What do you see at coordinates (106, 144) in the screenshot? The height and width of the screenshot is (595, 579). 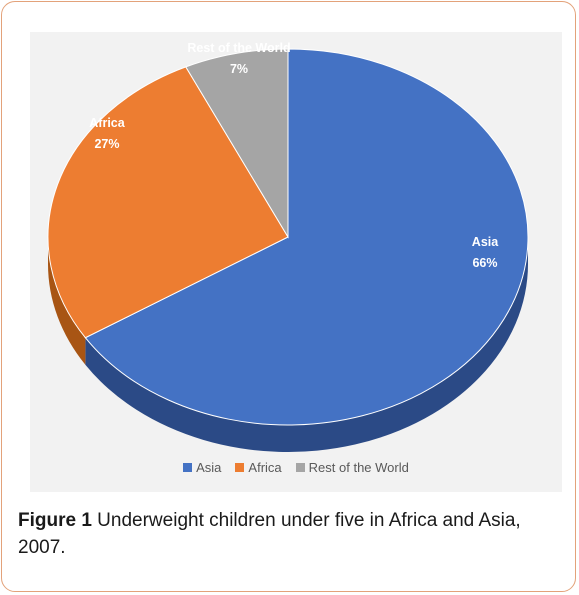 I see `slice-value-africa: 27%` at bounding box center [106, 144].